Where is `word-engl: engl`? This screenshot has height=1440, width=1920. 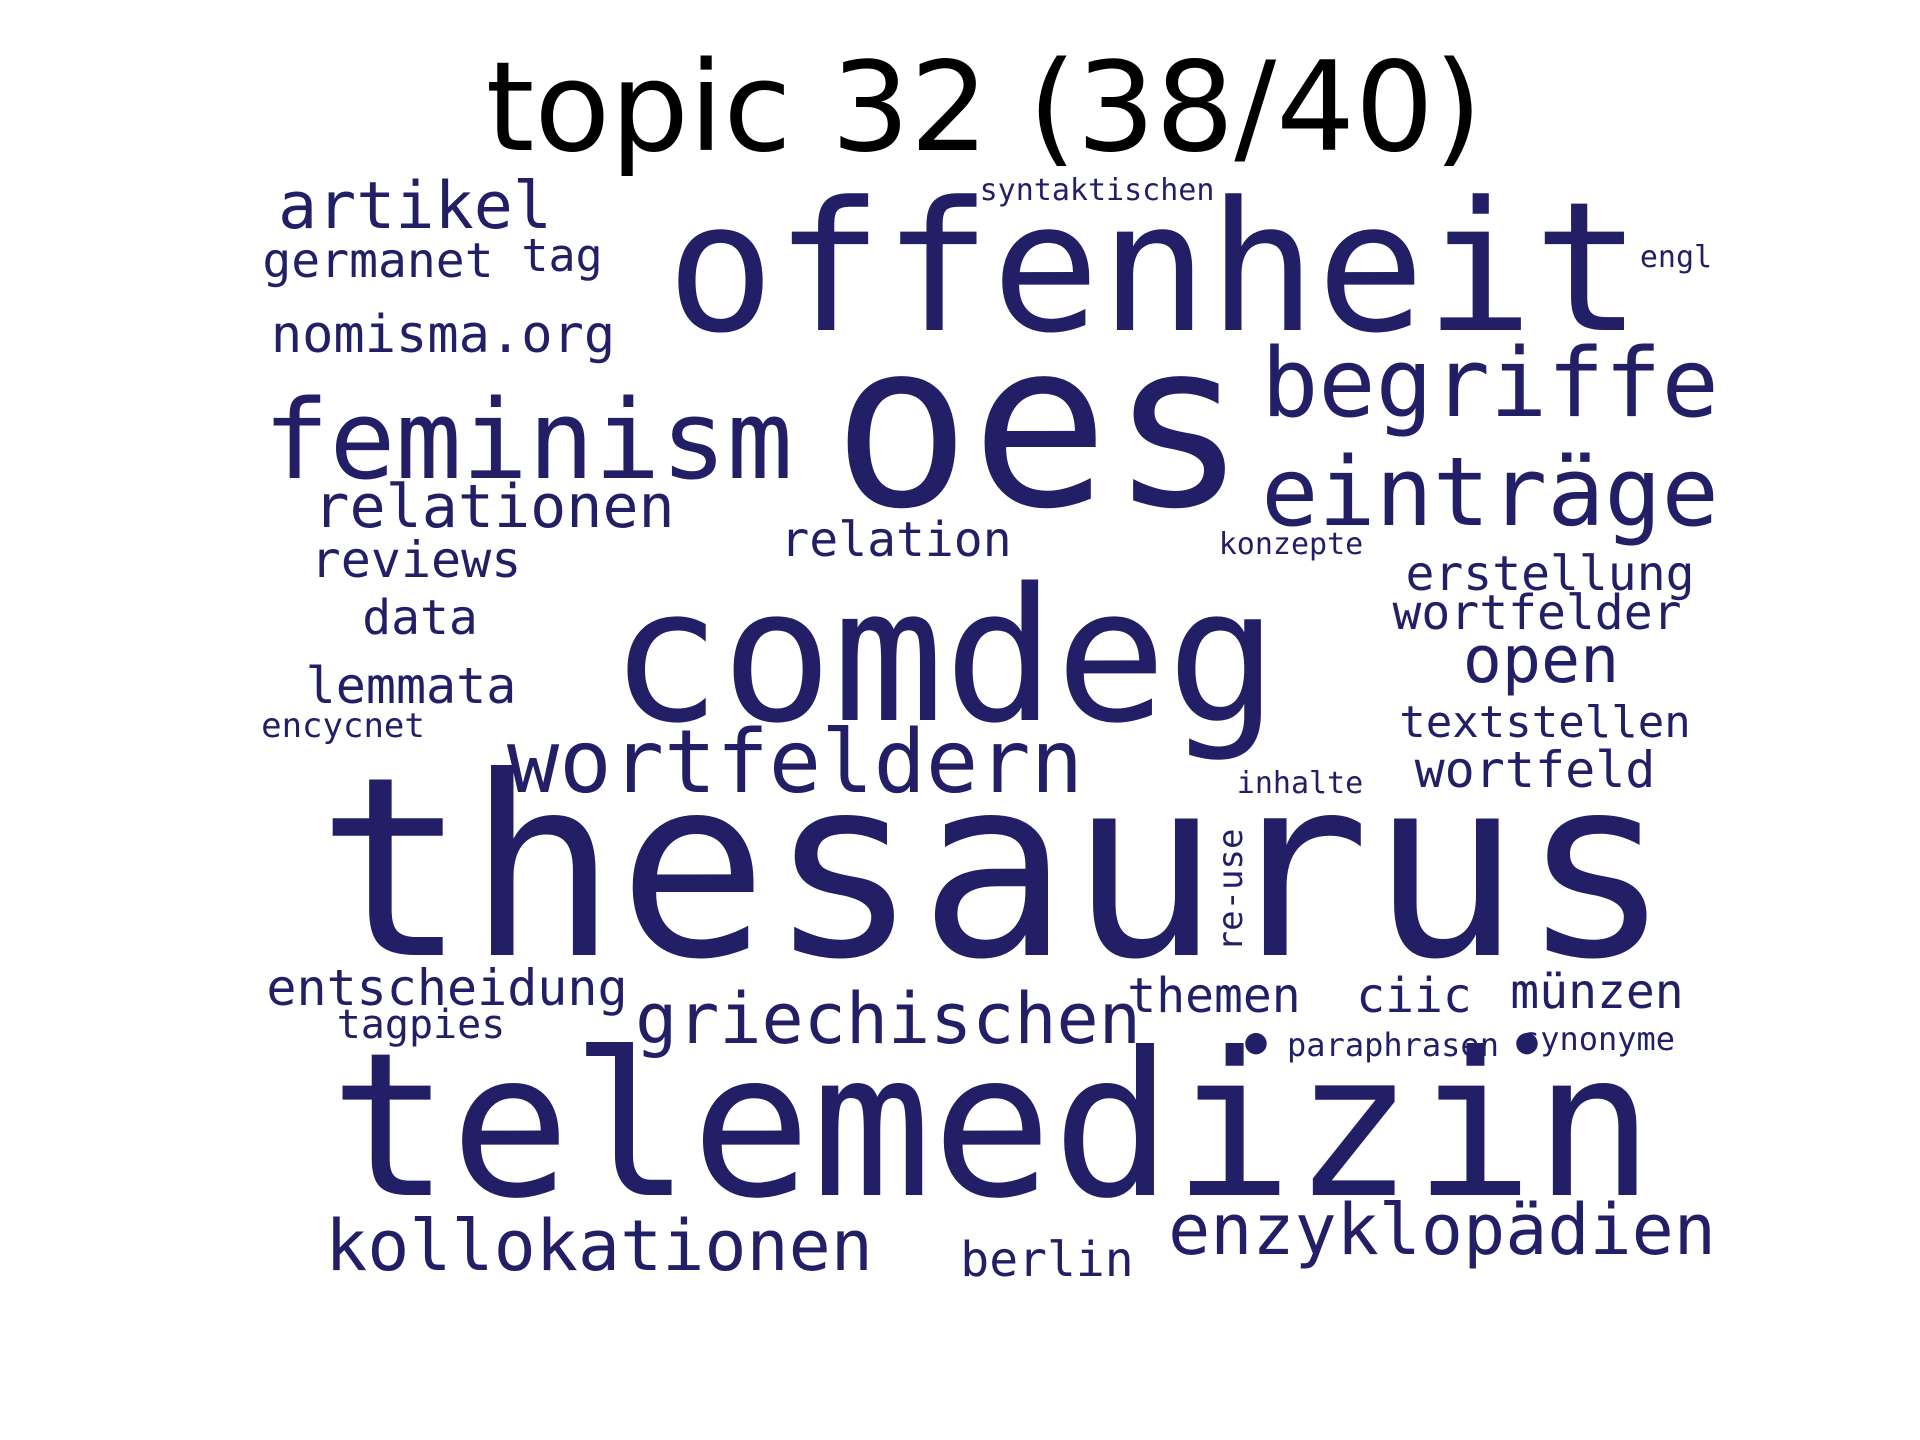 word-engl: engl is located at coordinates (1676, 257).